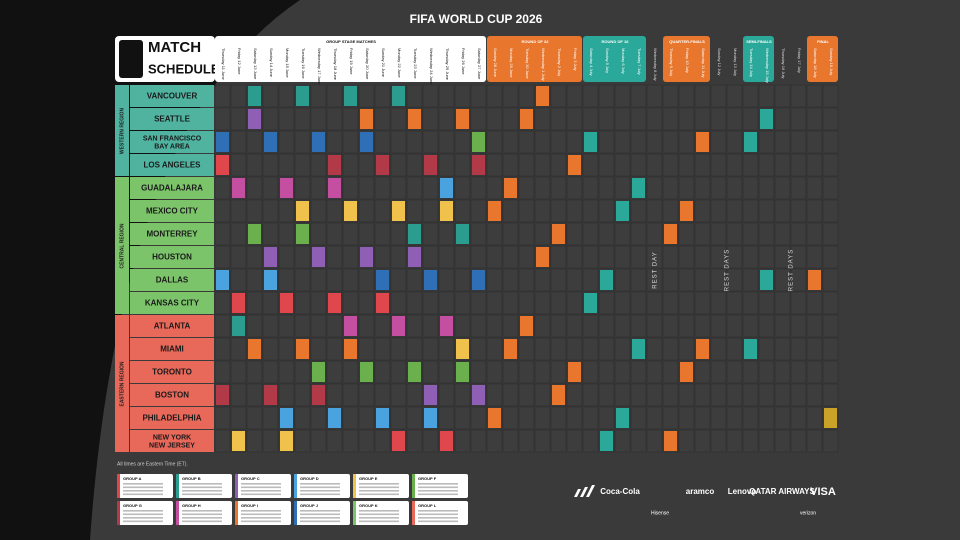  What do you see at coordinates (591, 62) in the screenshot?
I see `date-label: Saturday 4 July` at bounding box center [591, 62].